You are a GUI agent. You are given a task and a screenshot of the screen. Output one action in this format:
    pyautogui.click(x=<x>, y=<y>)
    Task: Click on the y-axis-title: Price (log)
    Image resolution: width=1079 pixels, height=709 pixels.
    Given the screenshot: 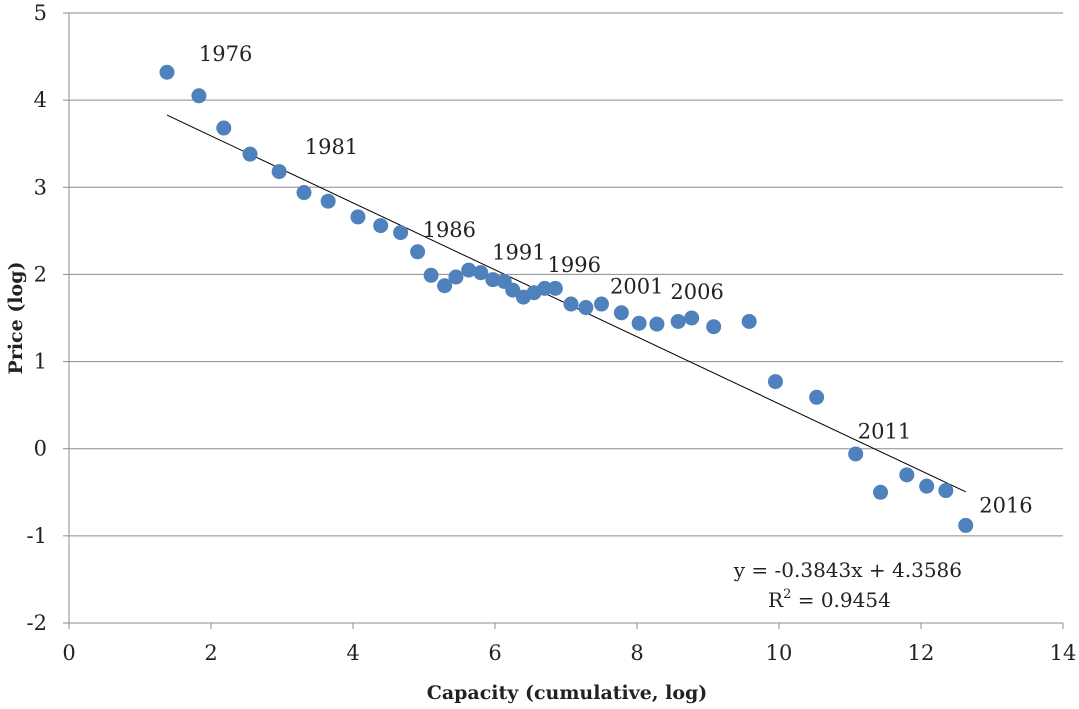 What is the action you would take?
    pyautogui.click(x=16, y=318)
    